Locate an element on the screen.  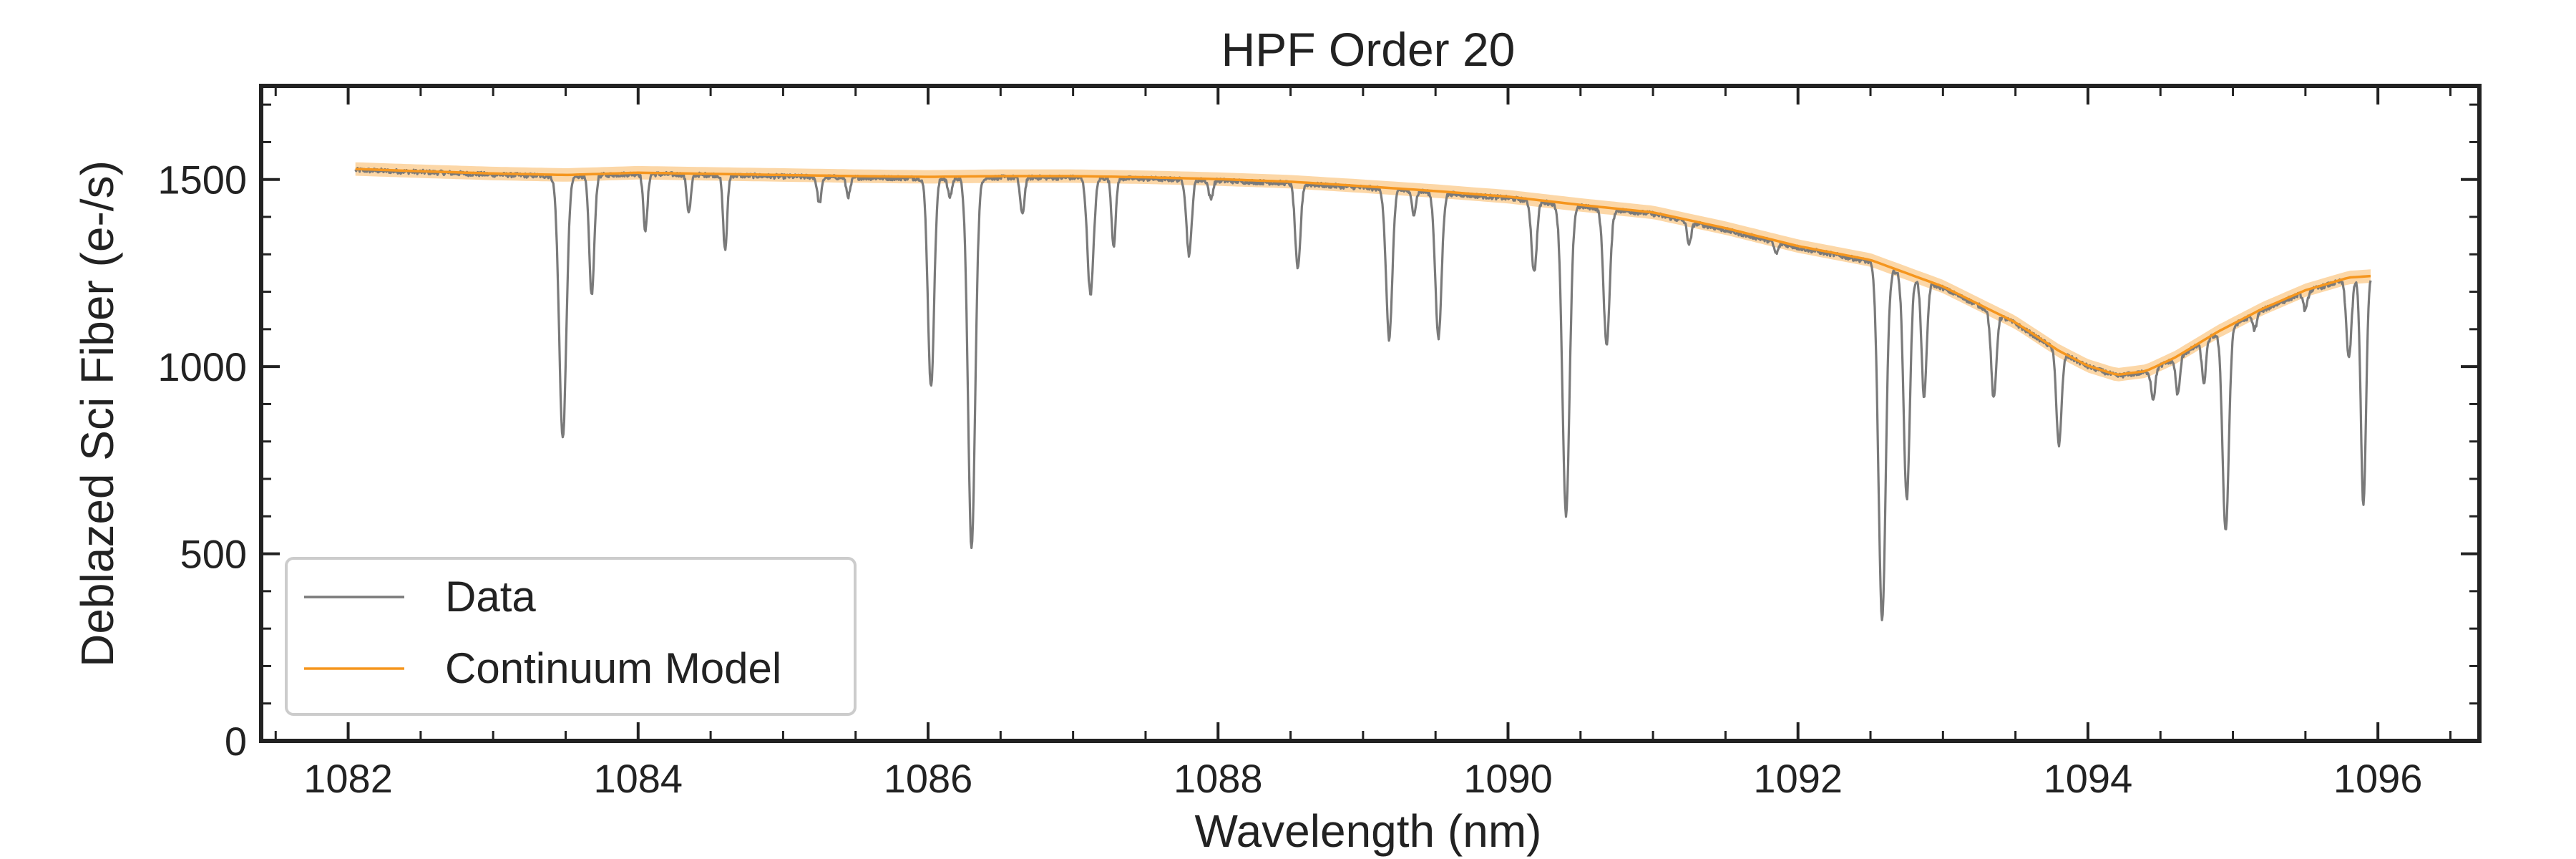
y-tick-label: 500 is located at coordinates (213, 554).